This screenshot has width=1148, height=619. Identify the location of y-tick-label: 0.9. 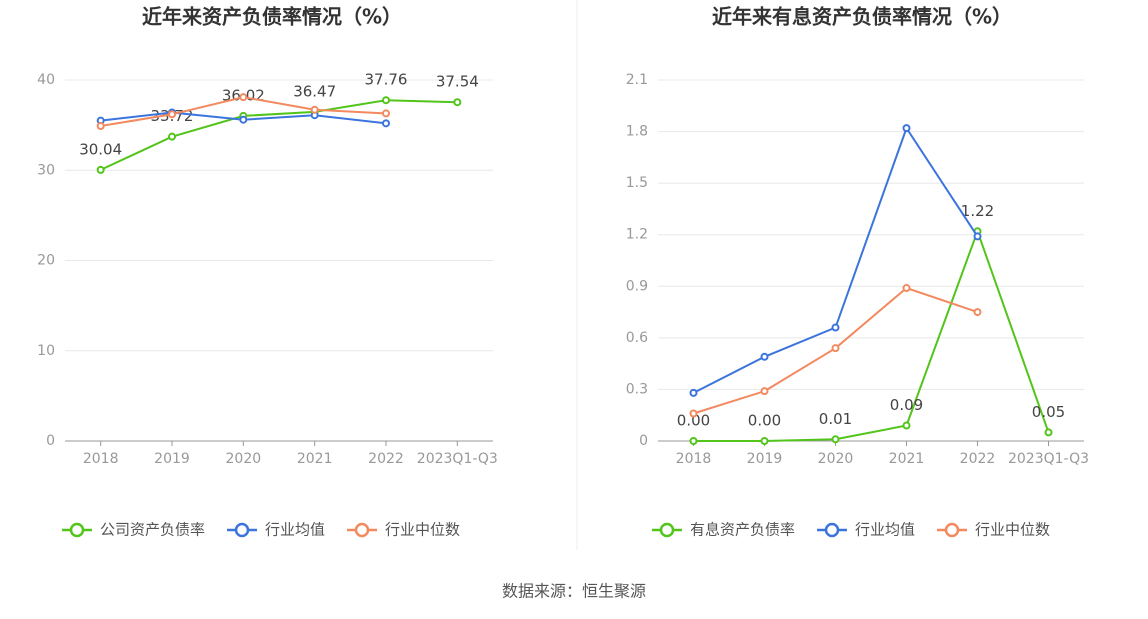
(637, 286).